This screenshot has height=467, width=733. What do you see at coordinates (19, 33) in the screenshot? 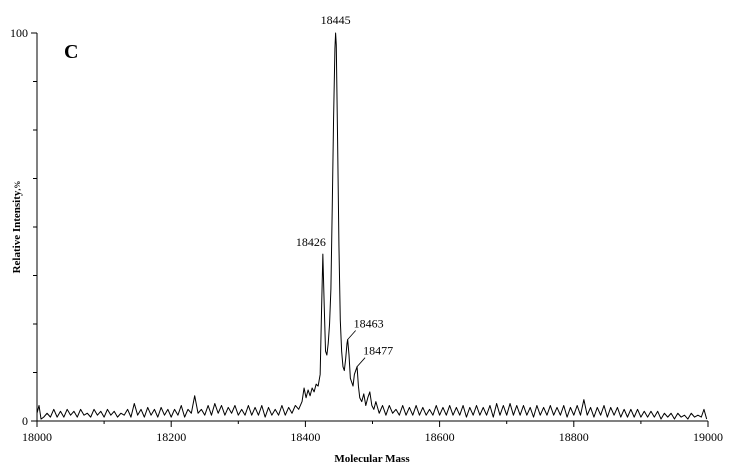
I see `y-tick-label: 100` at bounding box center [19, 33].